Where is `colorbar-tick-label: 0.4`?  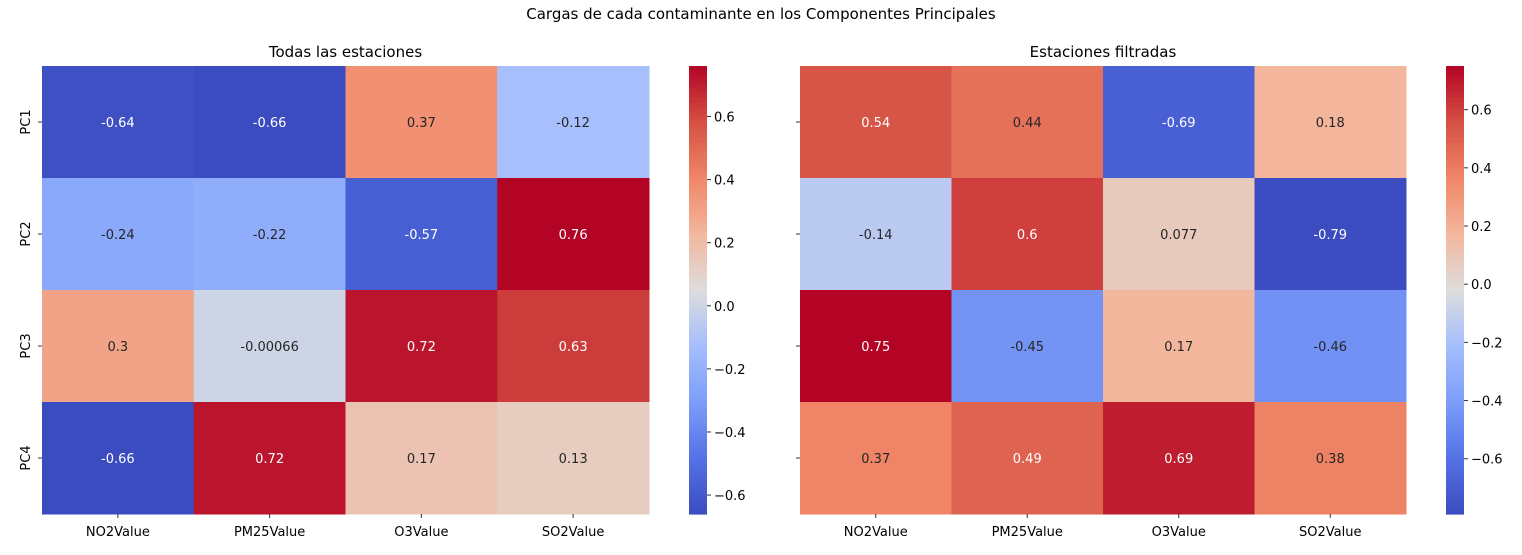 colorbar-tick-label: 0.4 is located at coordinates (1481, 169).